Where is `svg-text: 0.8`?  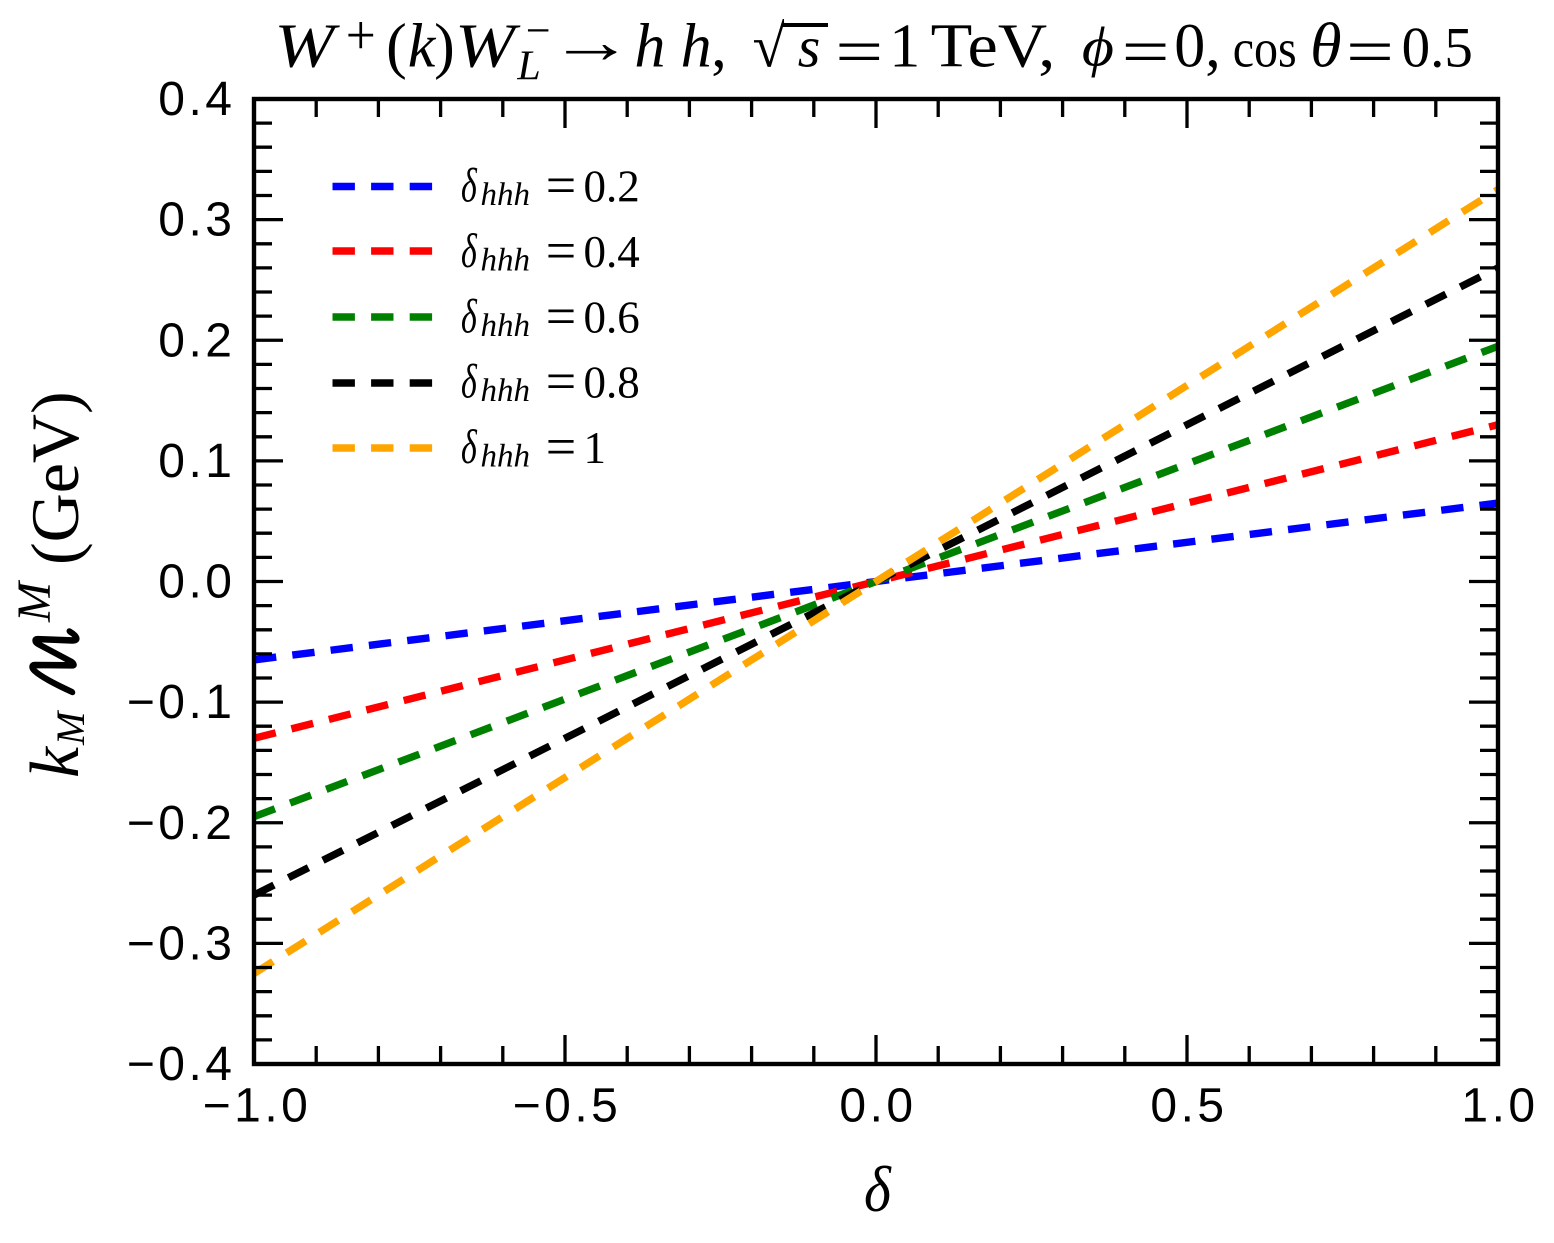
svg-text: 0.8 is located at coordinates (612, 383).